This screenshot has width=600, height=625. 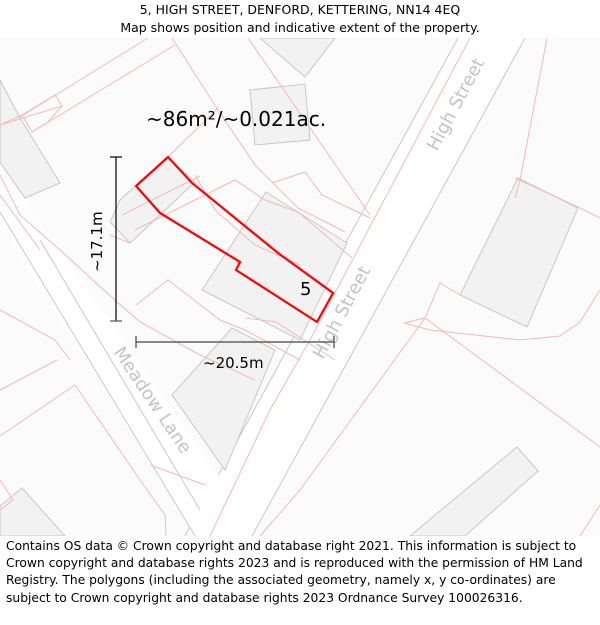 What do you see at coordinates (233, 363) in the screenshot?
I see `horizontal-dimension-label: ~20.5m` at bounding box center [233, 363].